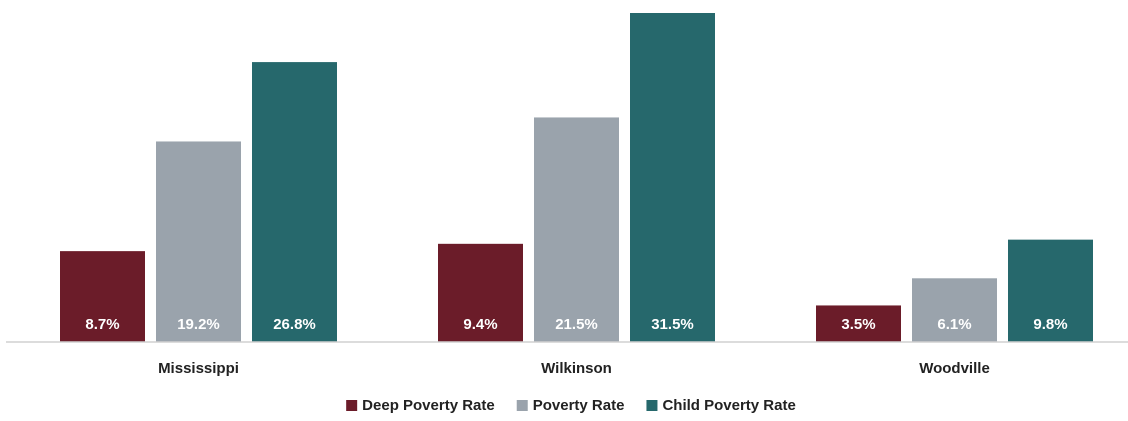  Describe the element at coordinates (672, 324) in the screenshot. I see `bar-value-label: 31.5%` at that location.